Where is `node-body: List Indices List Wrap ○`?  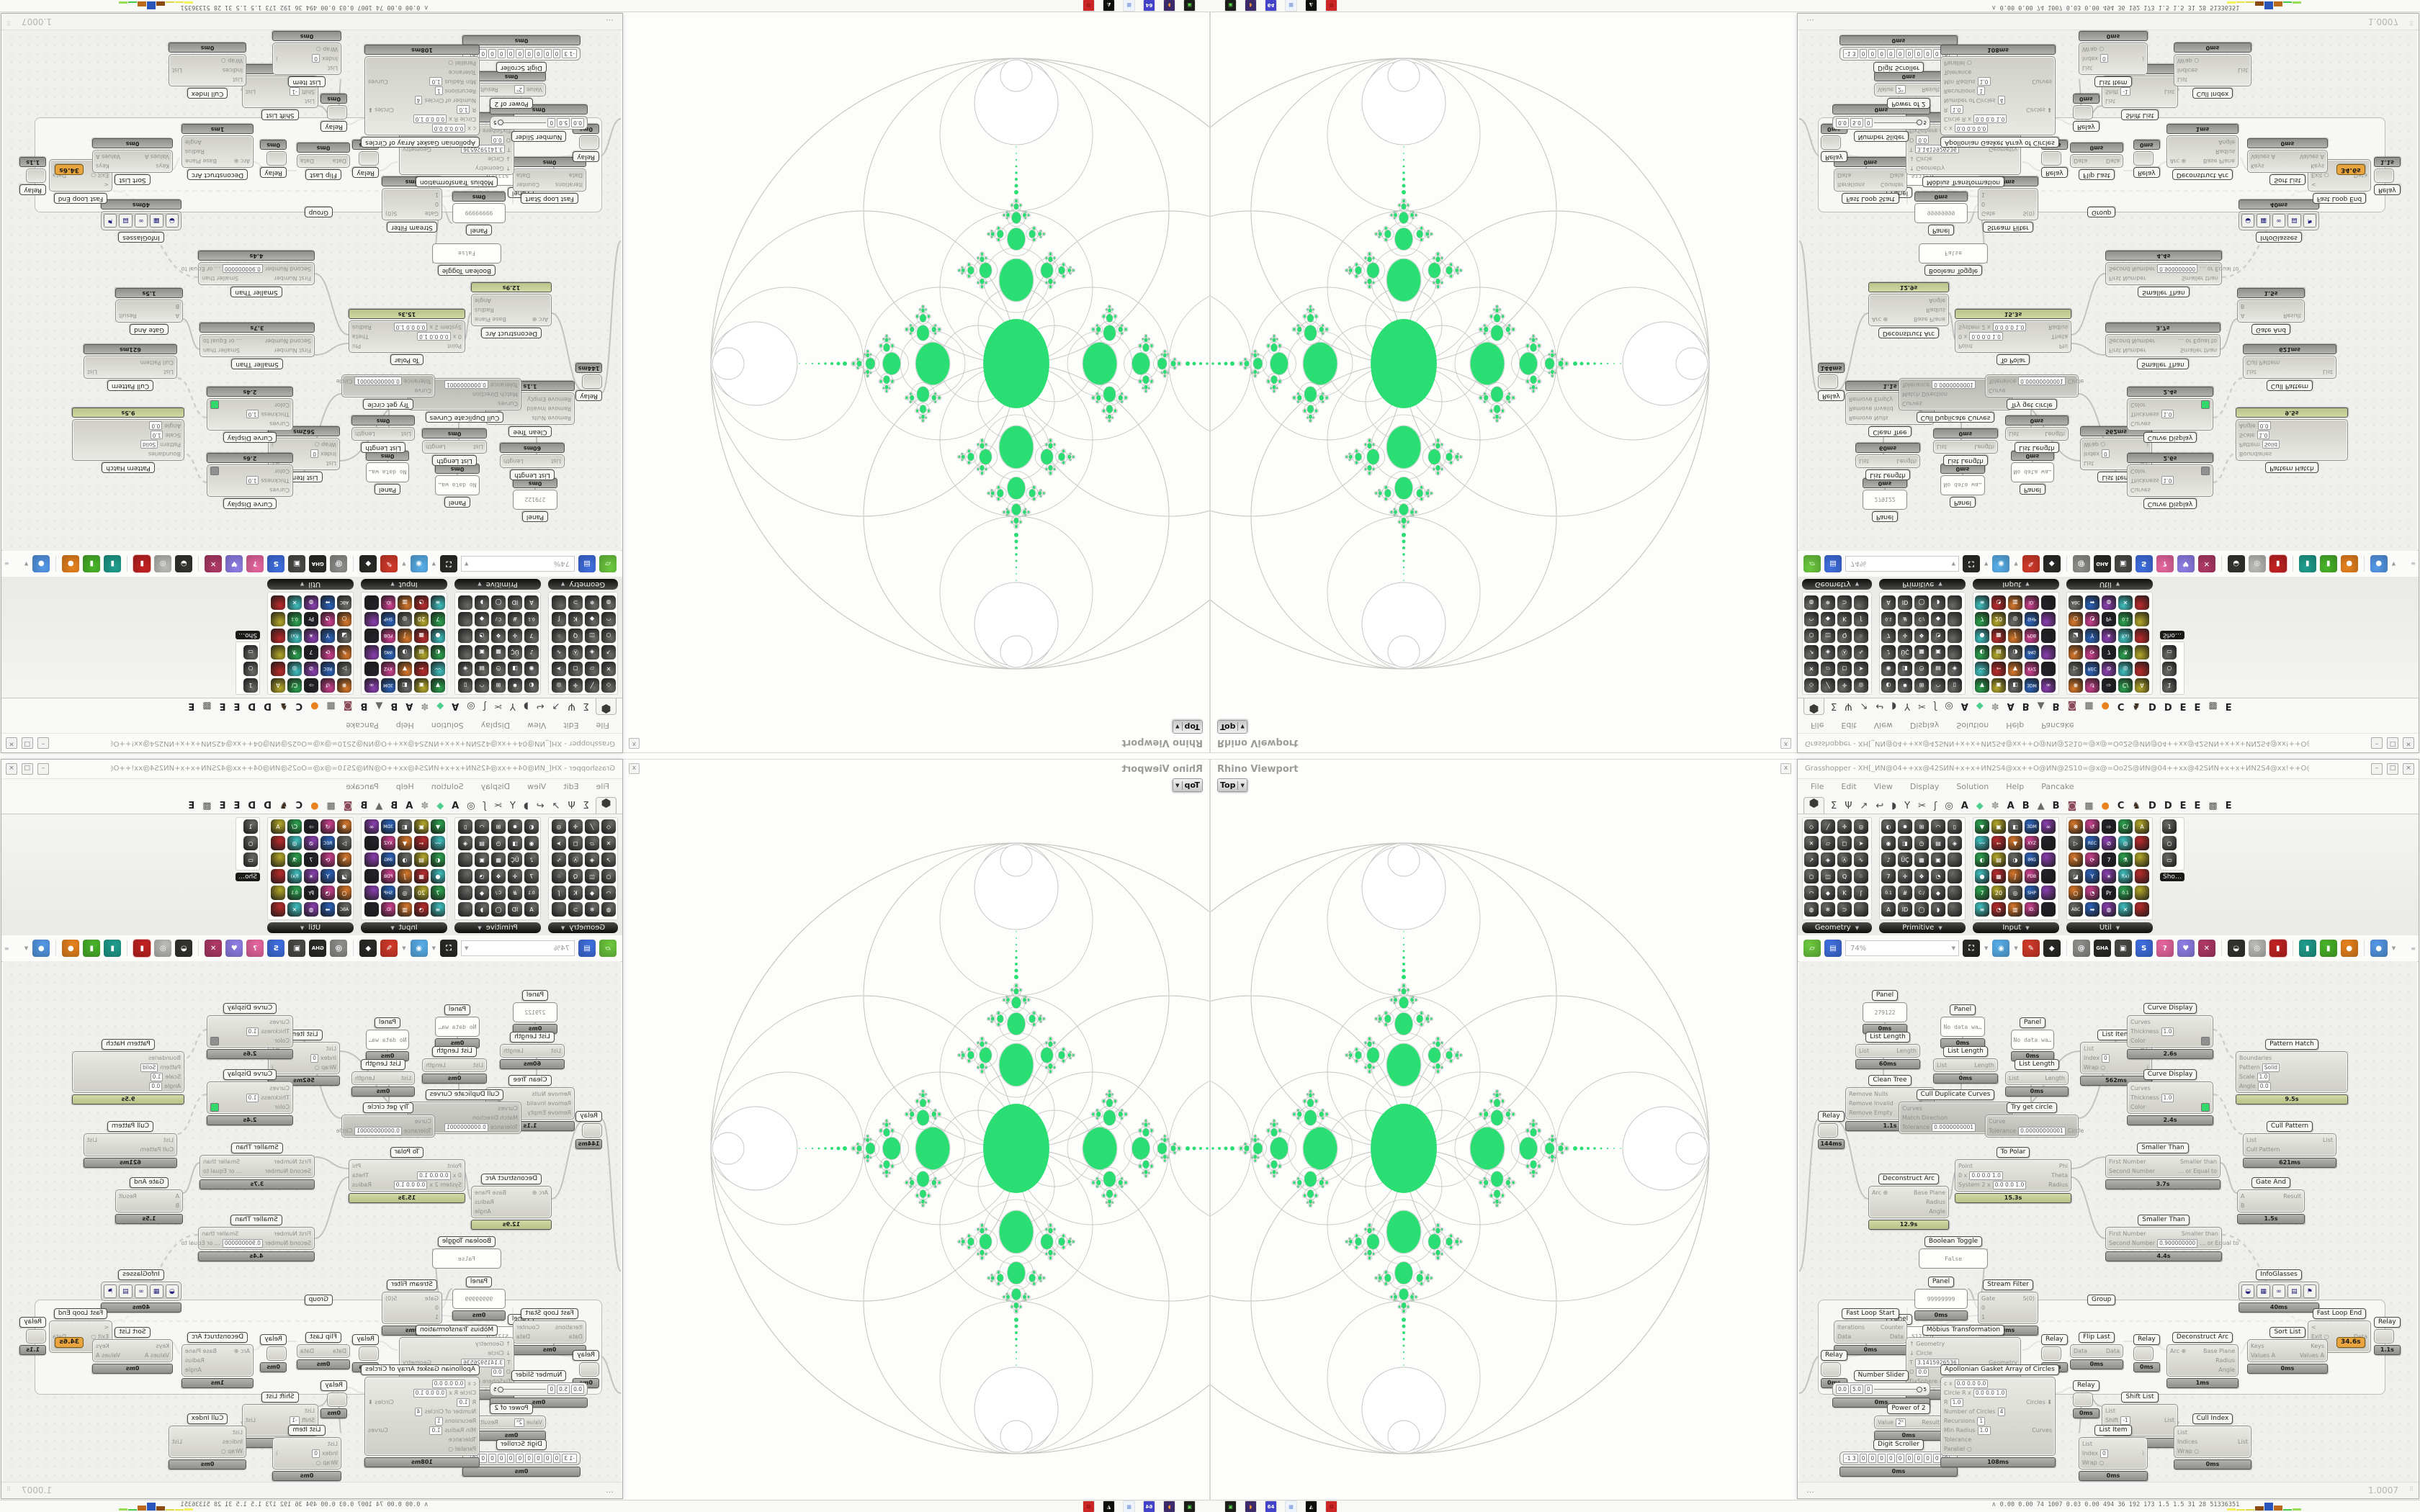
node-body: List Indices List Wrap ○ is located at coordinates (2212, 70).